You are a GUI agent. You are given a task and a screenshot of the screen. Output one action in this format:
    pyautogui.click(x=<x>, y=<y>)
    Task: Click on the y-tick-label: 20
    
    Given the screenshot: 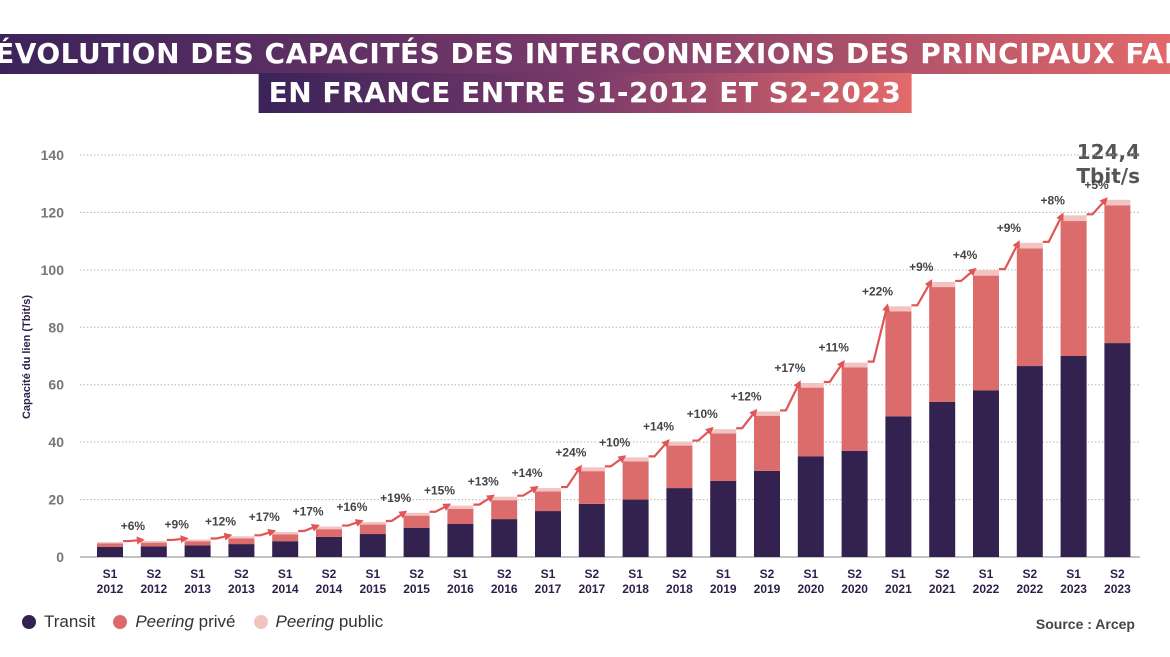 What is the action you would take?
    pyautogui.click(x=56, y=500)
    